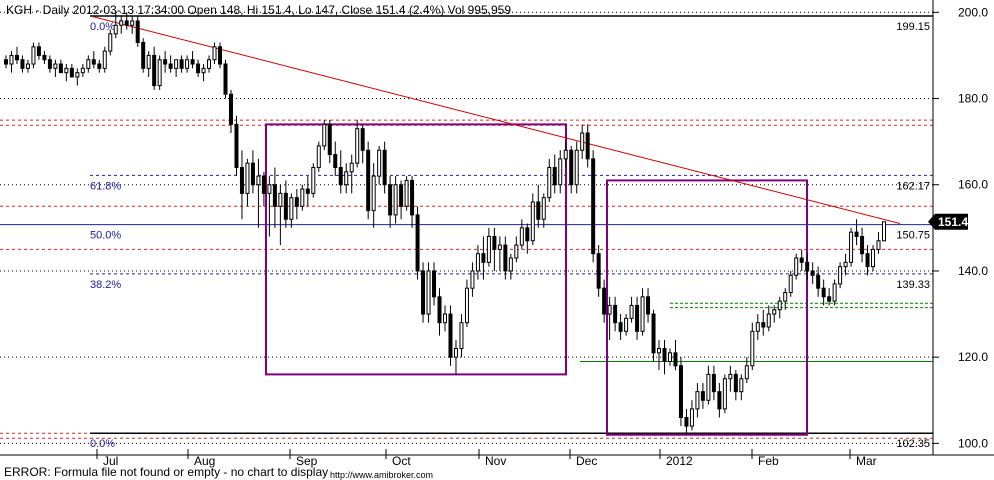  Describe the element at coordinates (110, 461) in the screenshot. I see `x-tick-label: Jul` at that location.